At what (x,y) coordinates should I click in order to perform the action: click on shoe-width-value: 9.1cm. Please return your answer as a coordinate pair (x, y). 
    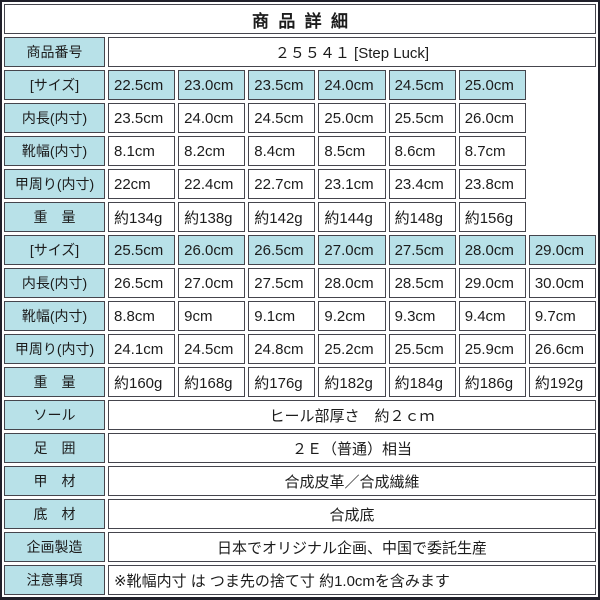
    Looking at the image, I should click on (282, 316).